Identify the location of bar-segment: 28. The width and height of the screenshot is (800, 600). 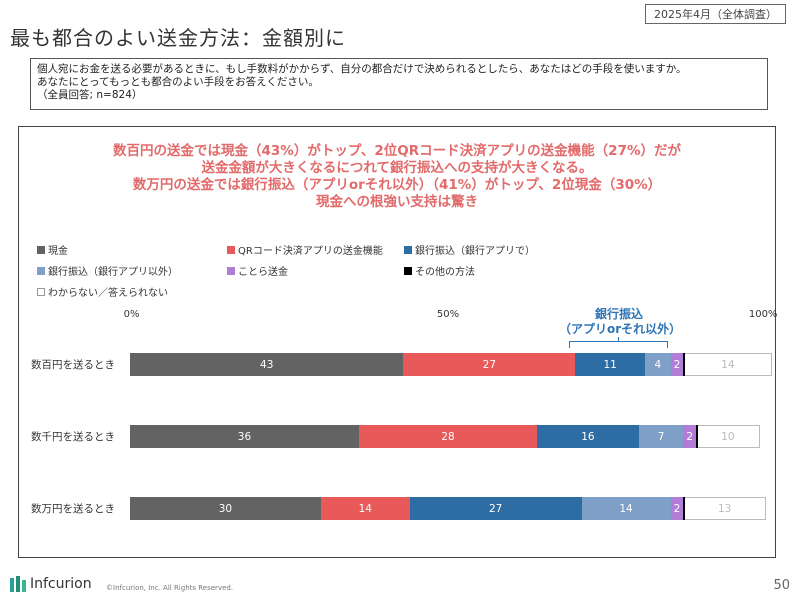
(448, 436).